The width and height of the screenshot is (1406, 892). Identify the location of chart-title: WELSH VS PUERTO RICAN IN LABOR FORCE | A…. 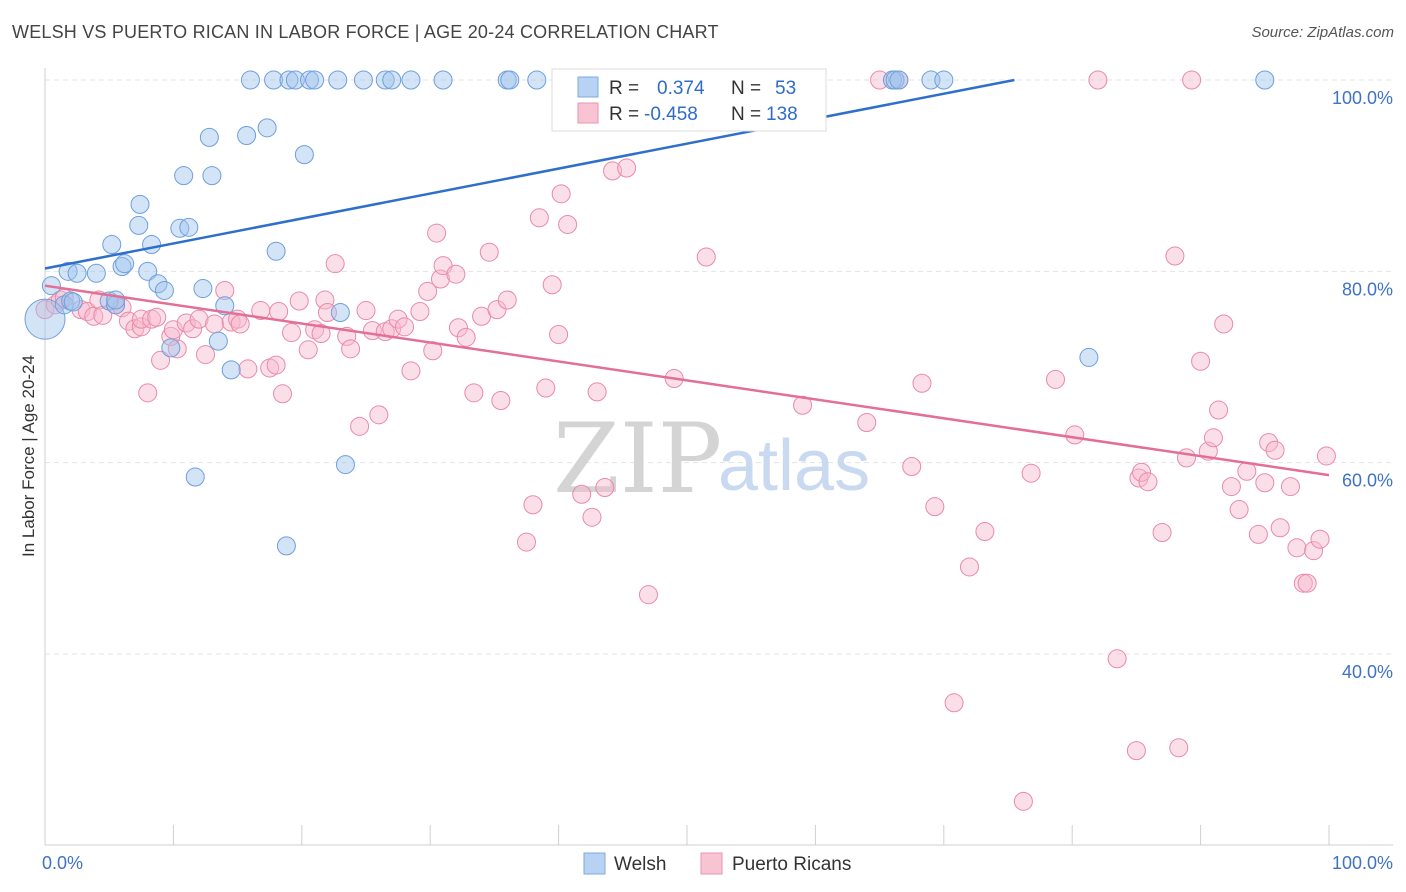
(365, 32).